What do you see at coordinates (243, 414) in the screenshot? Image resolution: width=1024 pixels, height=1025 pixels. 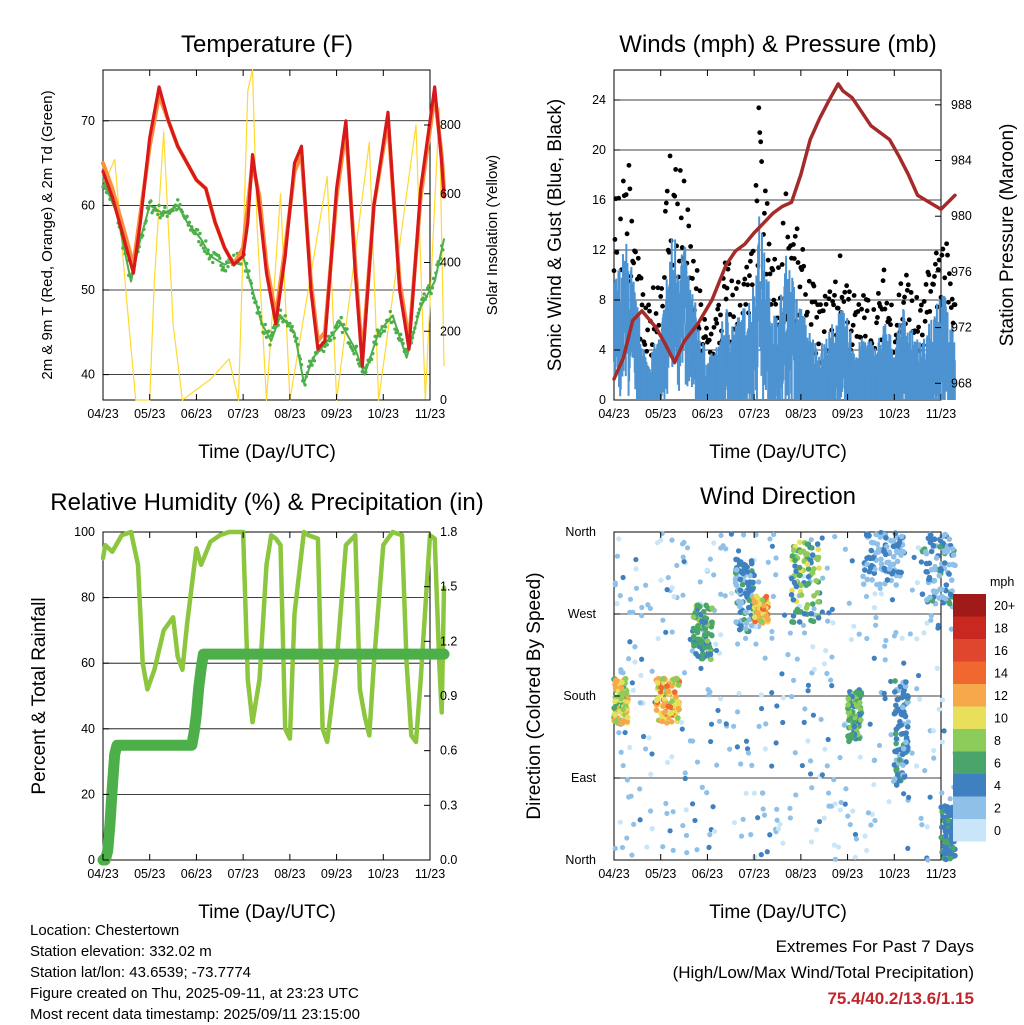 I see `temperature-xtick-label: 07/23` at bounding box center [243, 414].